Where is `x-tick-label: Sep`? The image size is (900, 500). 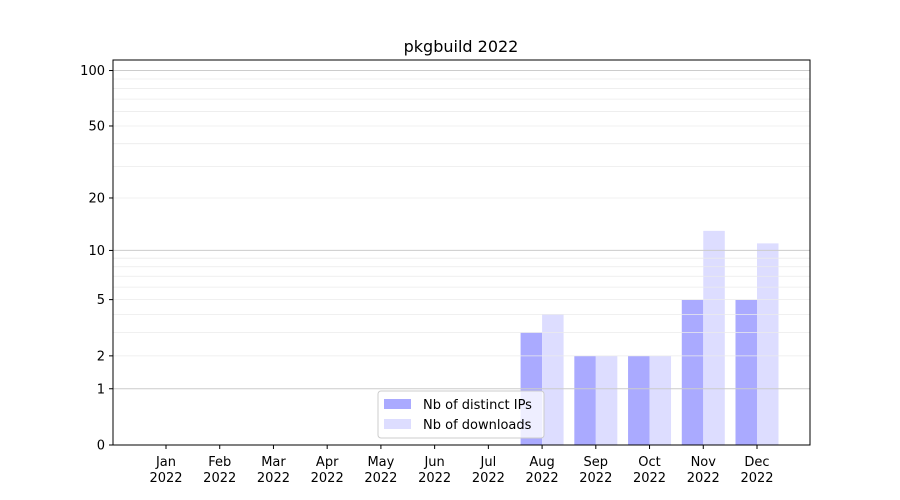 x-tick-label: Sep is located at coordinates (596, 462).